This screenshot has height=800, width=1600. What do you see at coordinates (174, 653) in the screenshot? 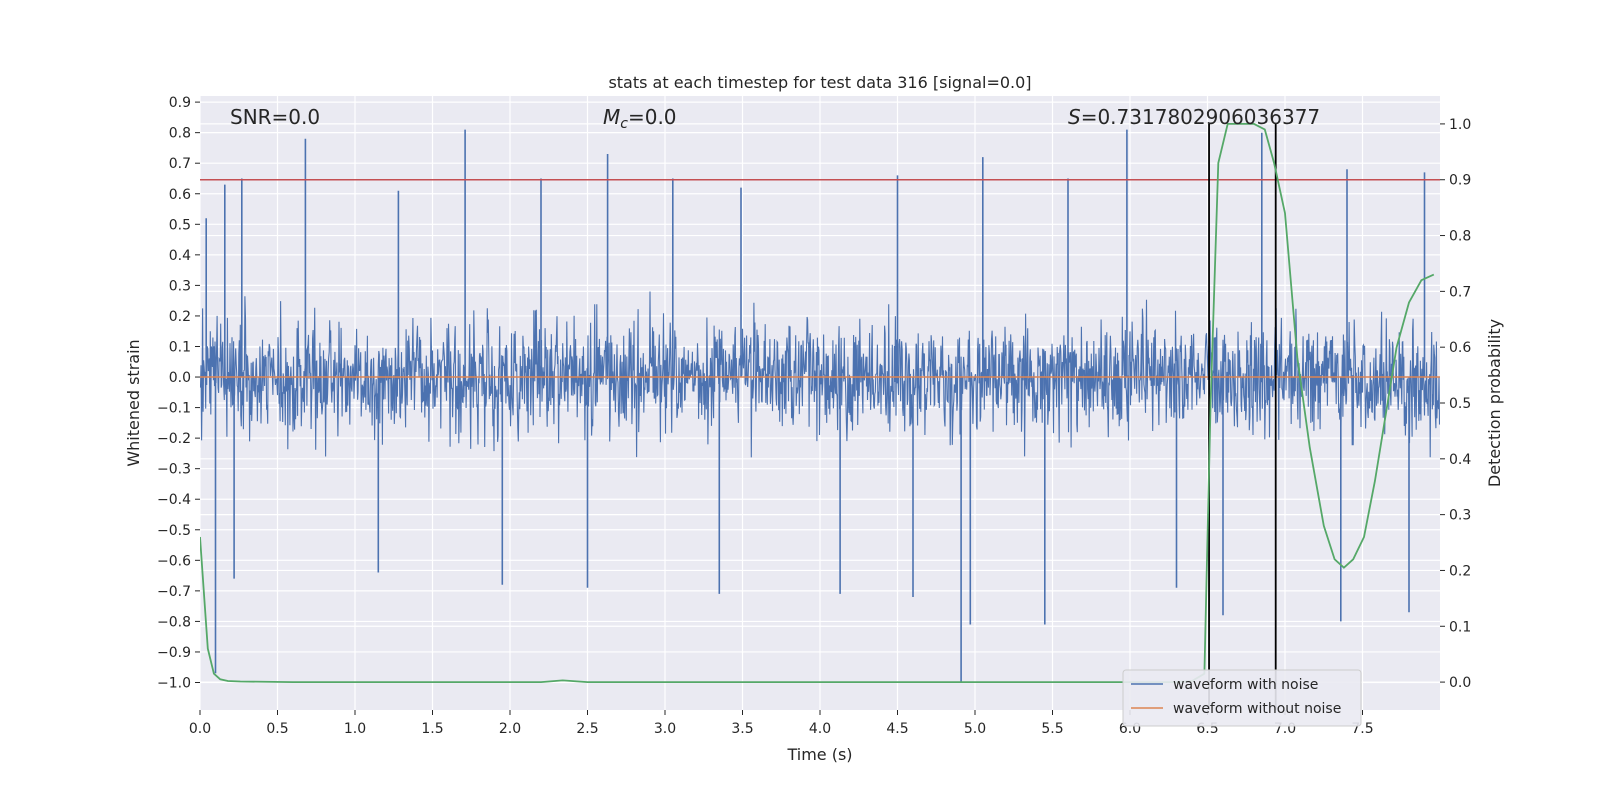
I see `y-tick-label: −0.9` at bounding box center [174, 653].